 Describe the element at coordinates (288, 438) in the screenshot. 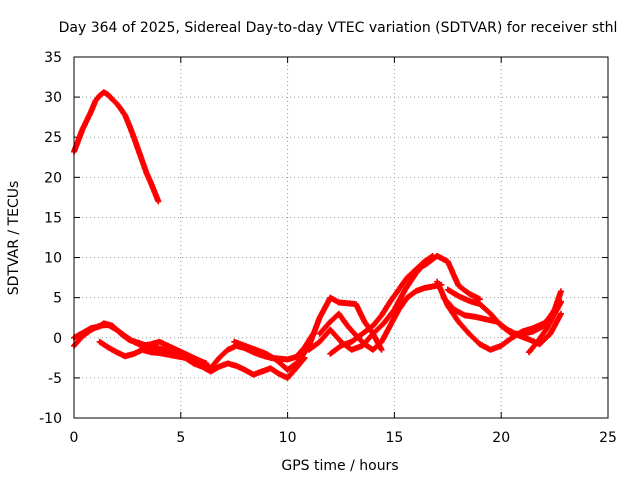

I see `x-tick-label: 10` at that location.